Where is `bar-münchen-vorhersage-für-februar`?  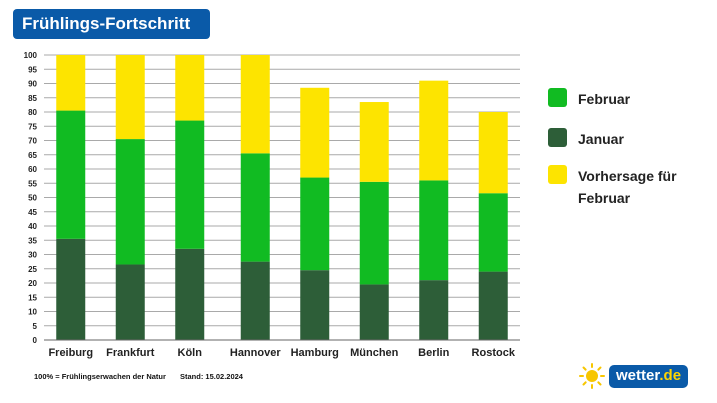
bar-münchen-vorhersage-für-februar is located at coordinates (374, 142).